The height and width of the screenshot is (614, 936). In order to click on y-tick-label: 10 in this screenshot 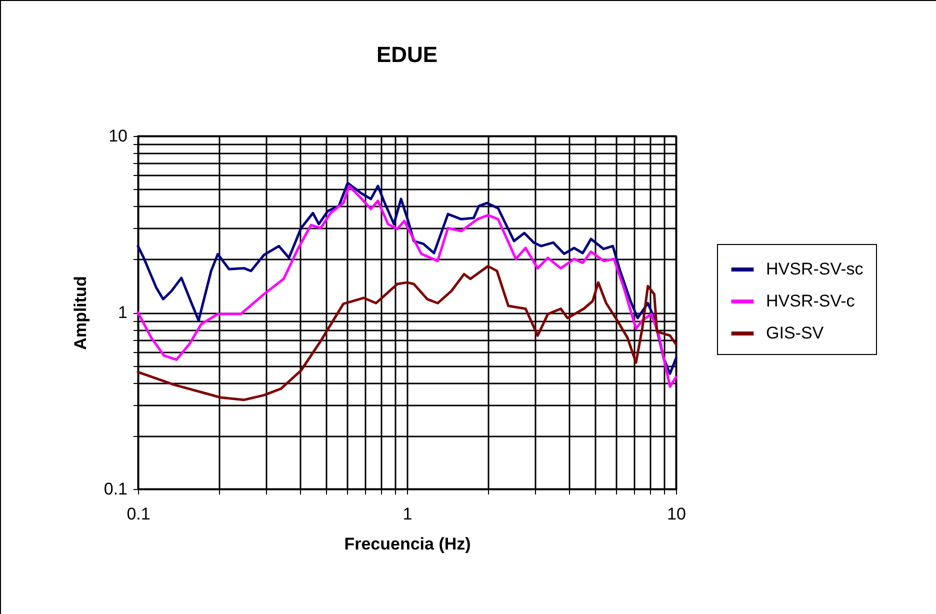, I will do `click(118, 136)`.